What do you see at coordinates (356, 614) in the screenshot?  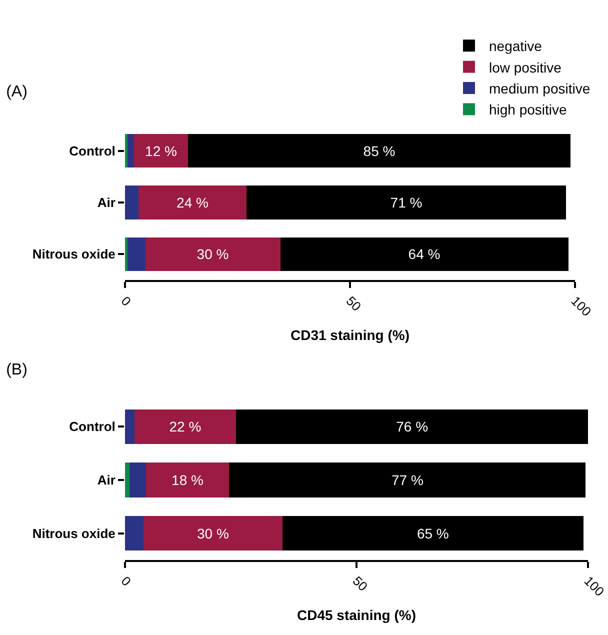 I see `x-axis-title: CD45 staining (%)` at bounding box center [356, 614].